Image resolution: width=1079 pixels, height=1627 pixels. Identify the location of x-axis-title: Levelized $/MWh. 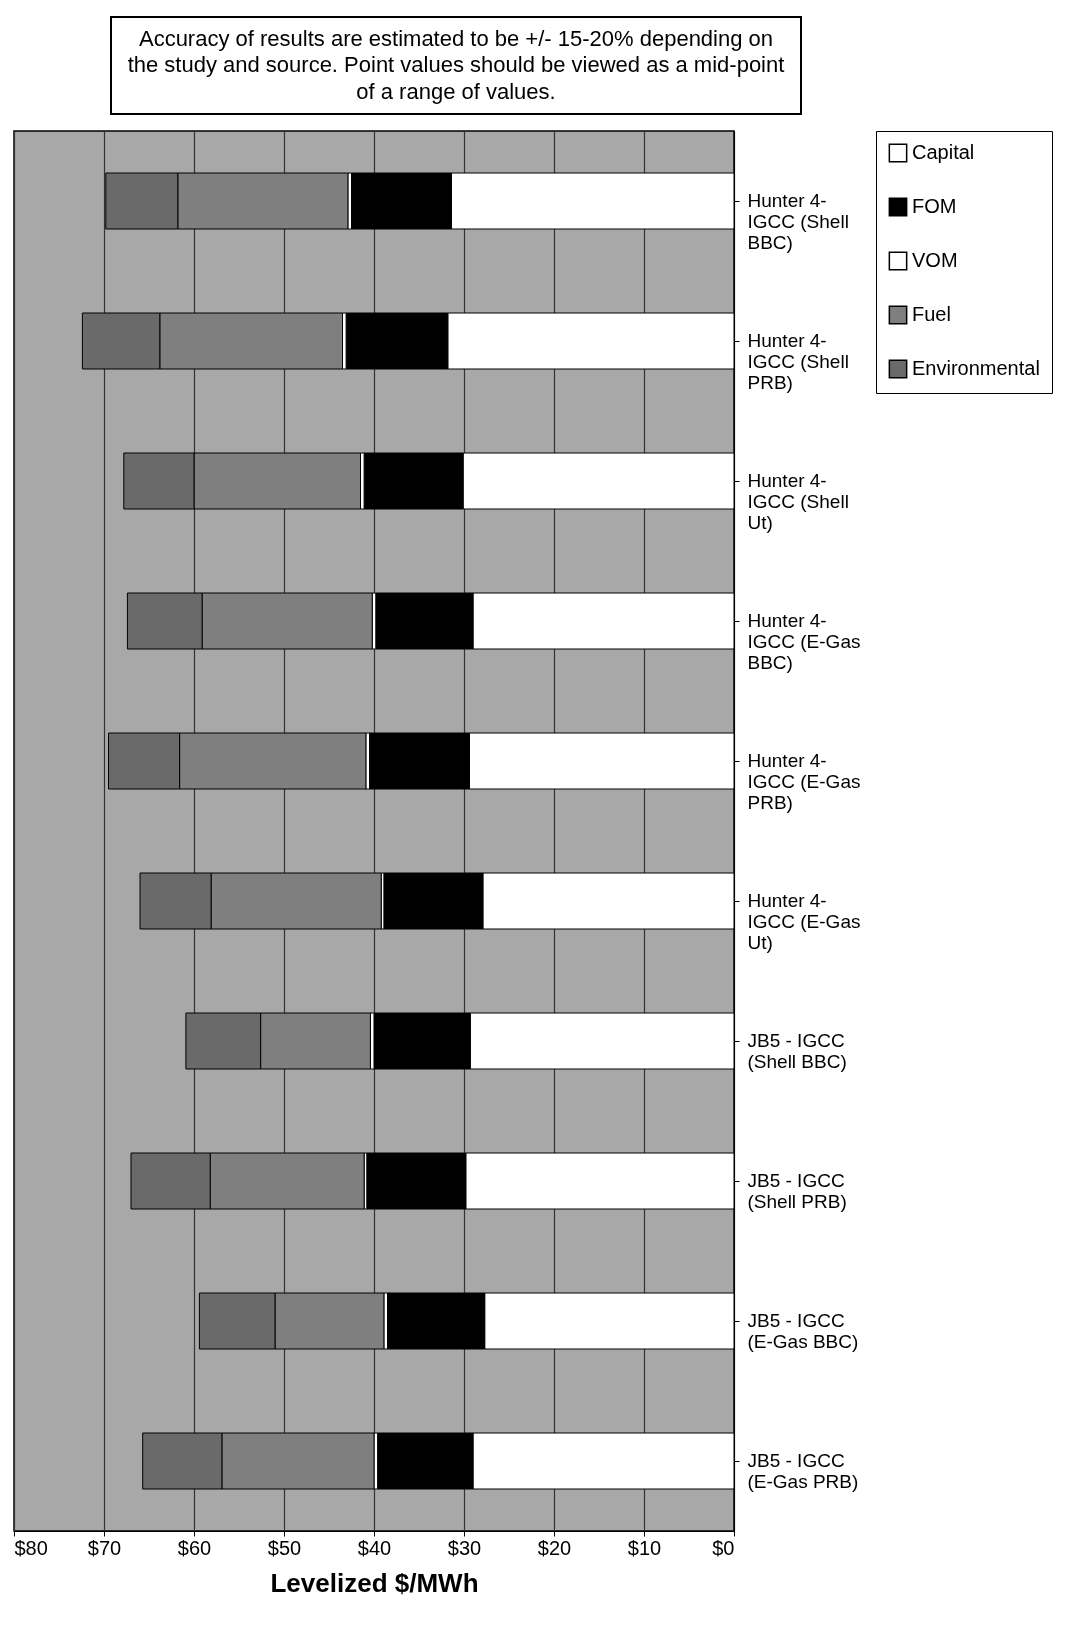
(374, 1582).